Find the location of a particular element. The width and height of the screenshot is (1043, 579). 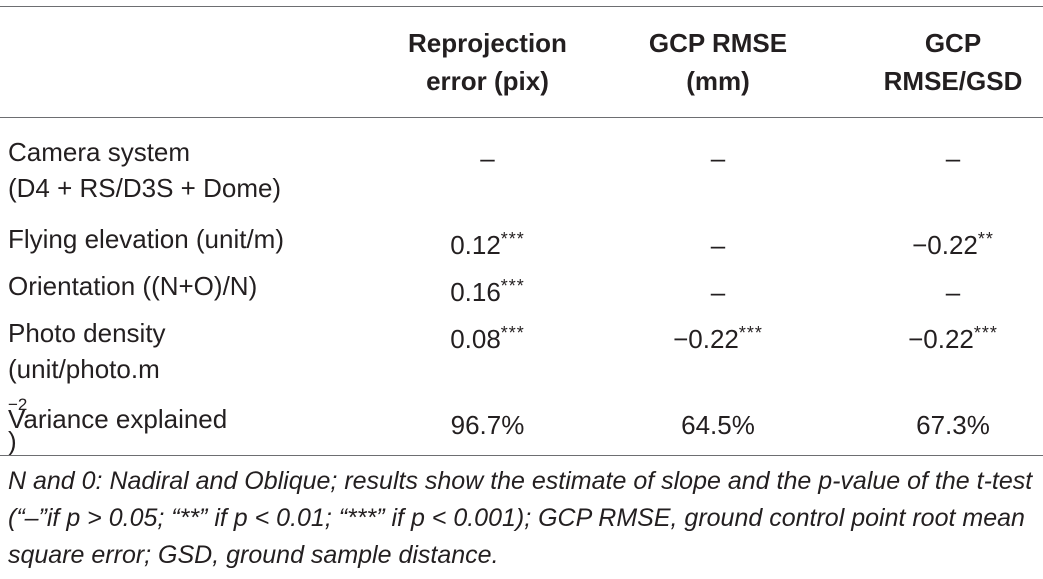

cell-reprojection: 0.08*** is located at coordinates (487, 336).